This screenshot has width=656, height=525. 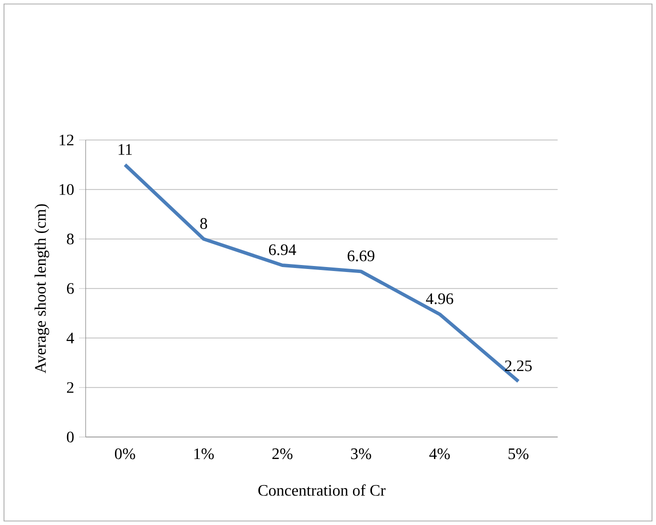 What do you see at coordinates (518, 454) in the screenshot?
I see `x-tick-label: 5%` at bounding box center [518, 454].